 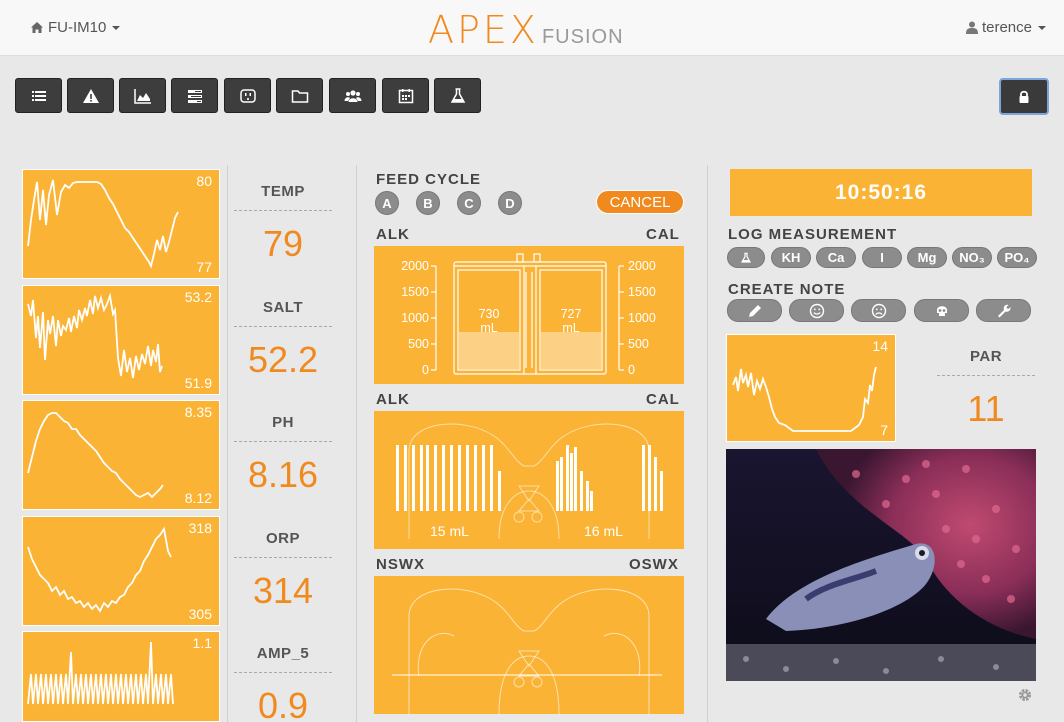 I want to click on note-edit-button, so click(x=754, y=310).